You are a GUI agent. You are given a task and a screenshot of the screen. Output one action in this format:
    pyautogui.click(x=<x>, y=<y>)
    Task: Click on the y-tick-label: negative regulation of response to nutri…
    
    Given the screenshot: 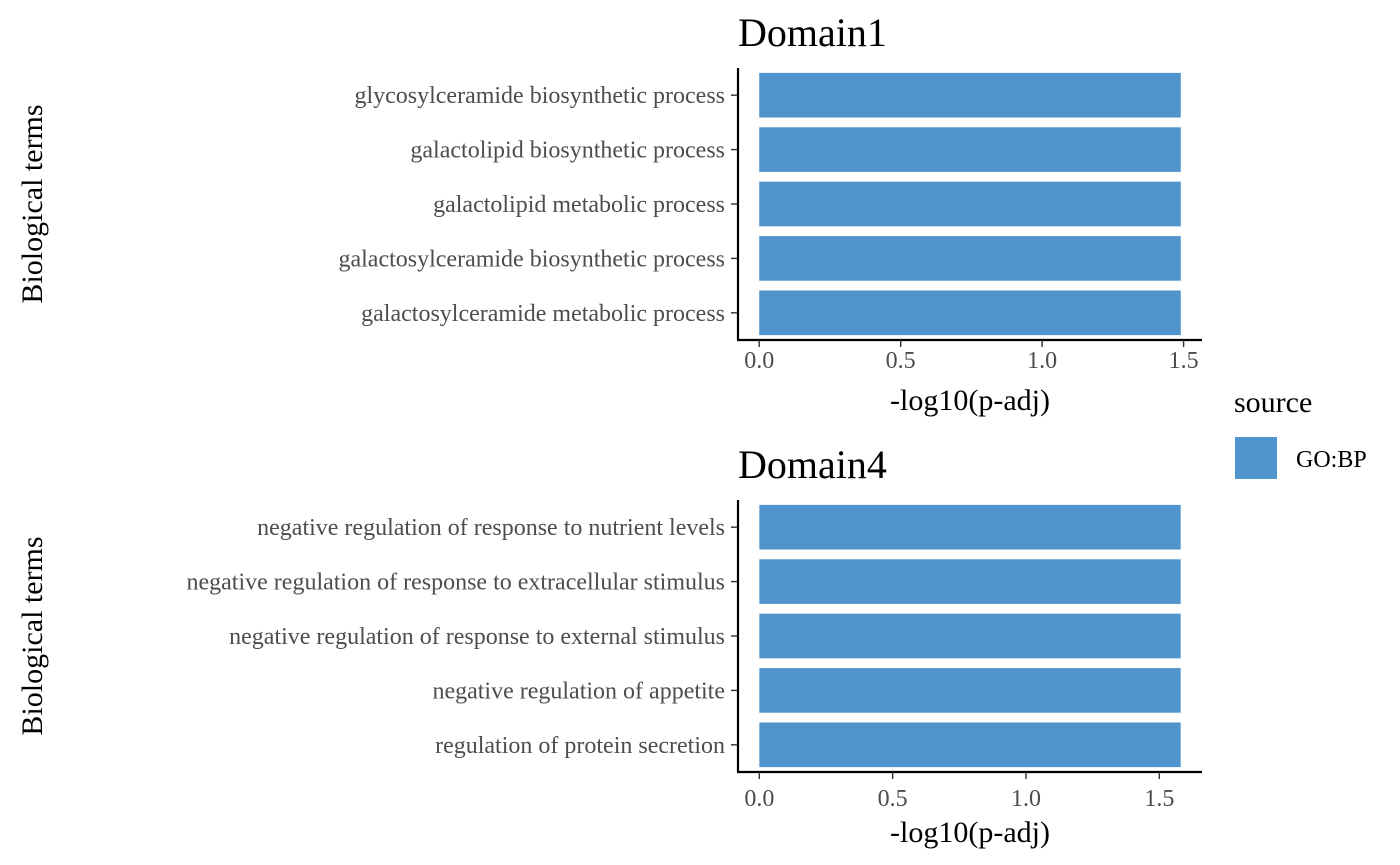 What is the action you would take?
    pyautogui.click(x=491, y=528)
    